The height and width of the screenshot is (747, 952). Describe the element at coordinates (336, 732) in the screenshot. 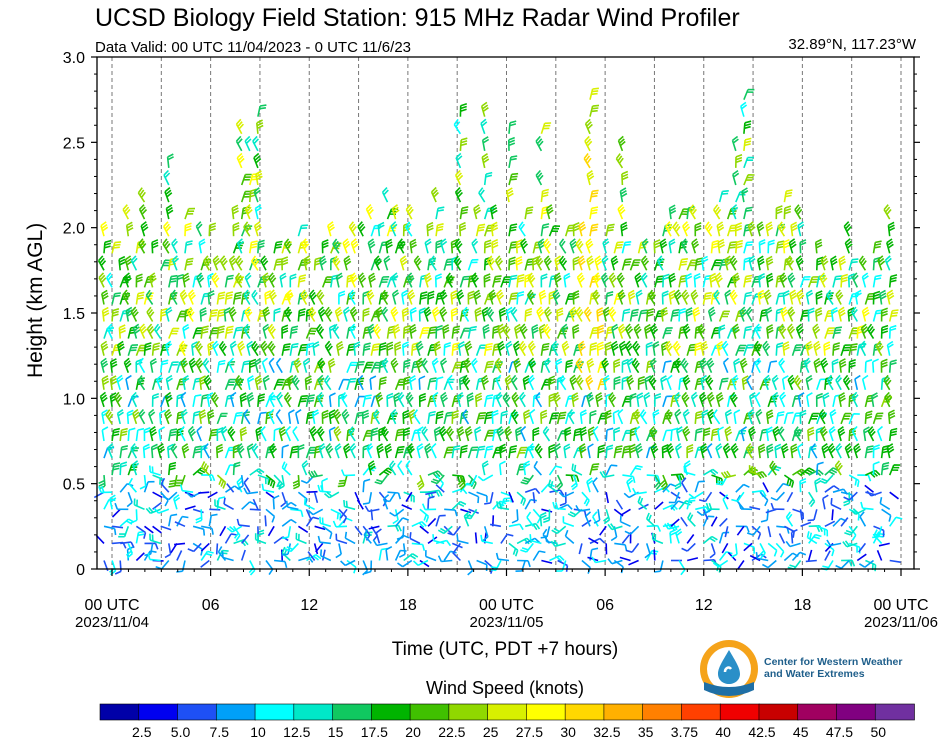

I see `colorbar-label: 15` at that location.